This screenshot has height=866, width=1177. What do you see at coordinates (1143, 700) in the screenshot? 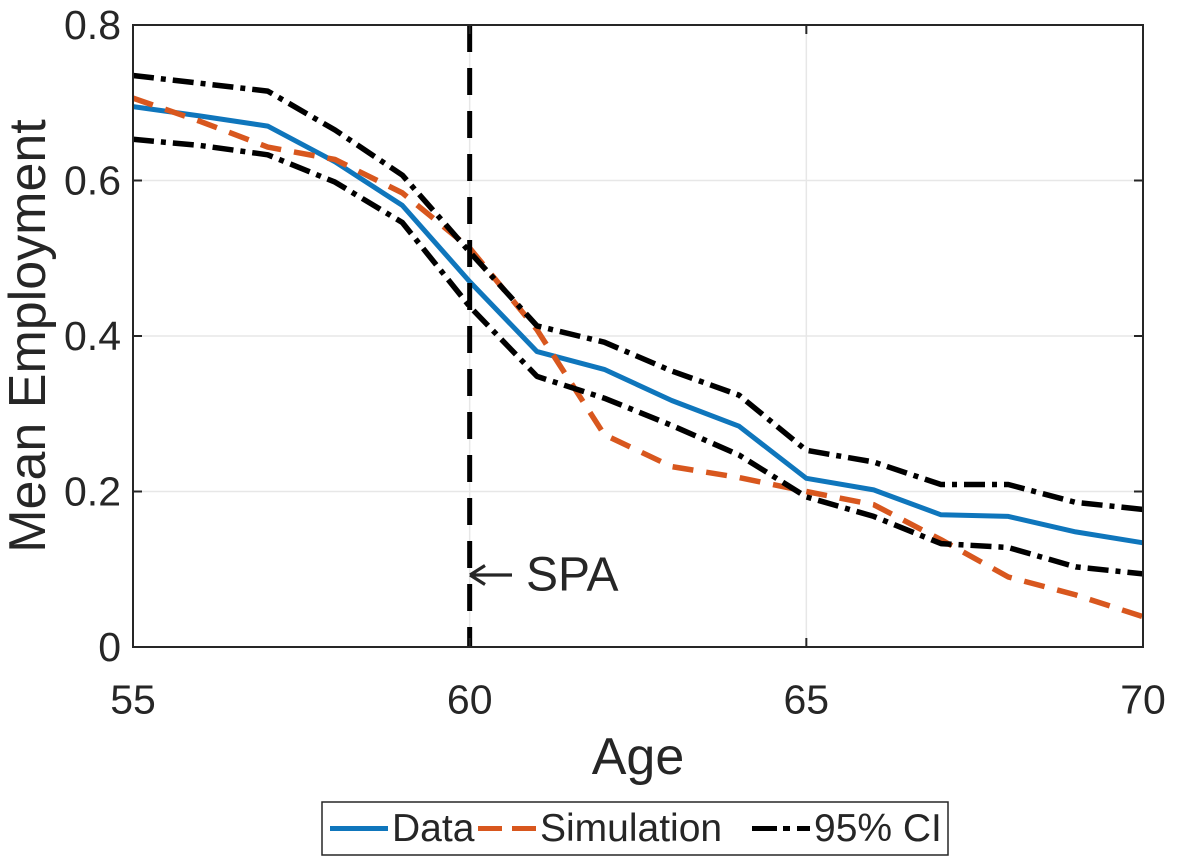
I see `x-tick-label: 70` at bounding box center [1143, 700].